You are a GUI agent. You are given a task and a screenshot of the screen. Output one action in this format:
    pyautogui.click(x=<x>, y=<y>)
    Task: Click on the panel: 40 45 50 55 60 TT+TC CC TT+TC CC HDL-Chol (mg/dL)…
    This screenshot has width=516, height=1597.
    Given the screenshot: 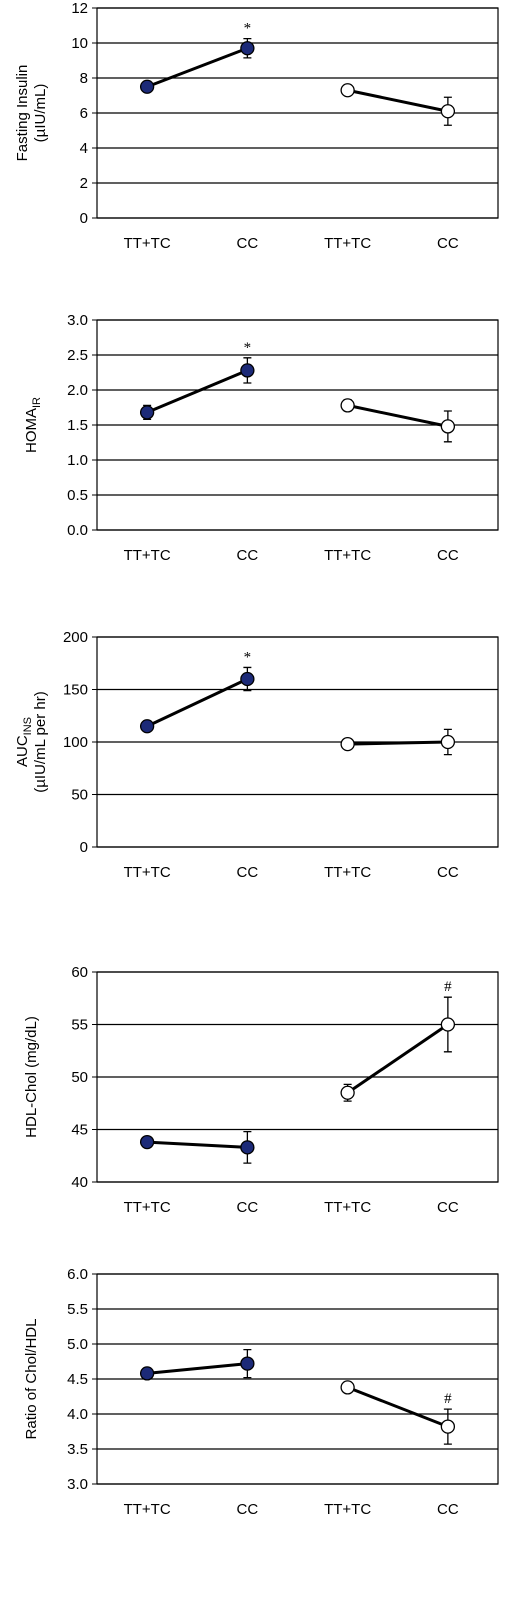 What is the action you would take?
    pyautogui.click(x=261, y=1090)
    